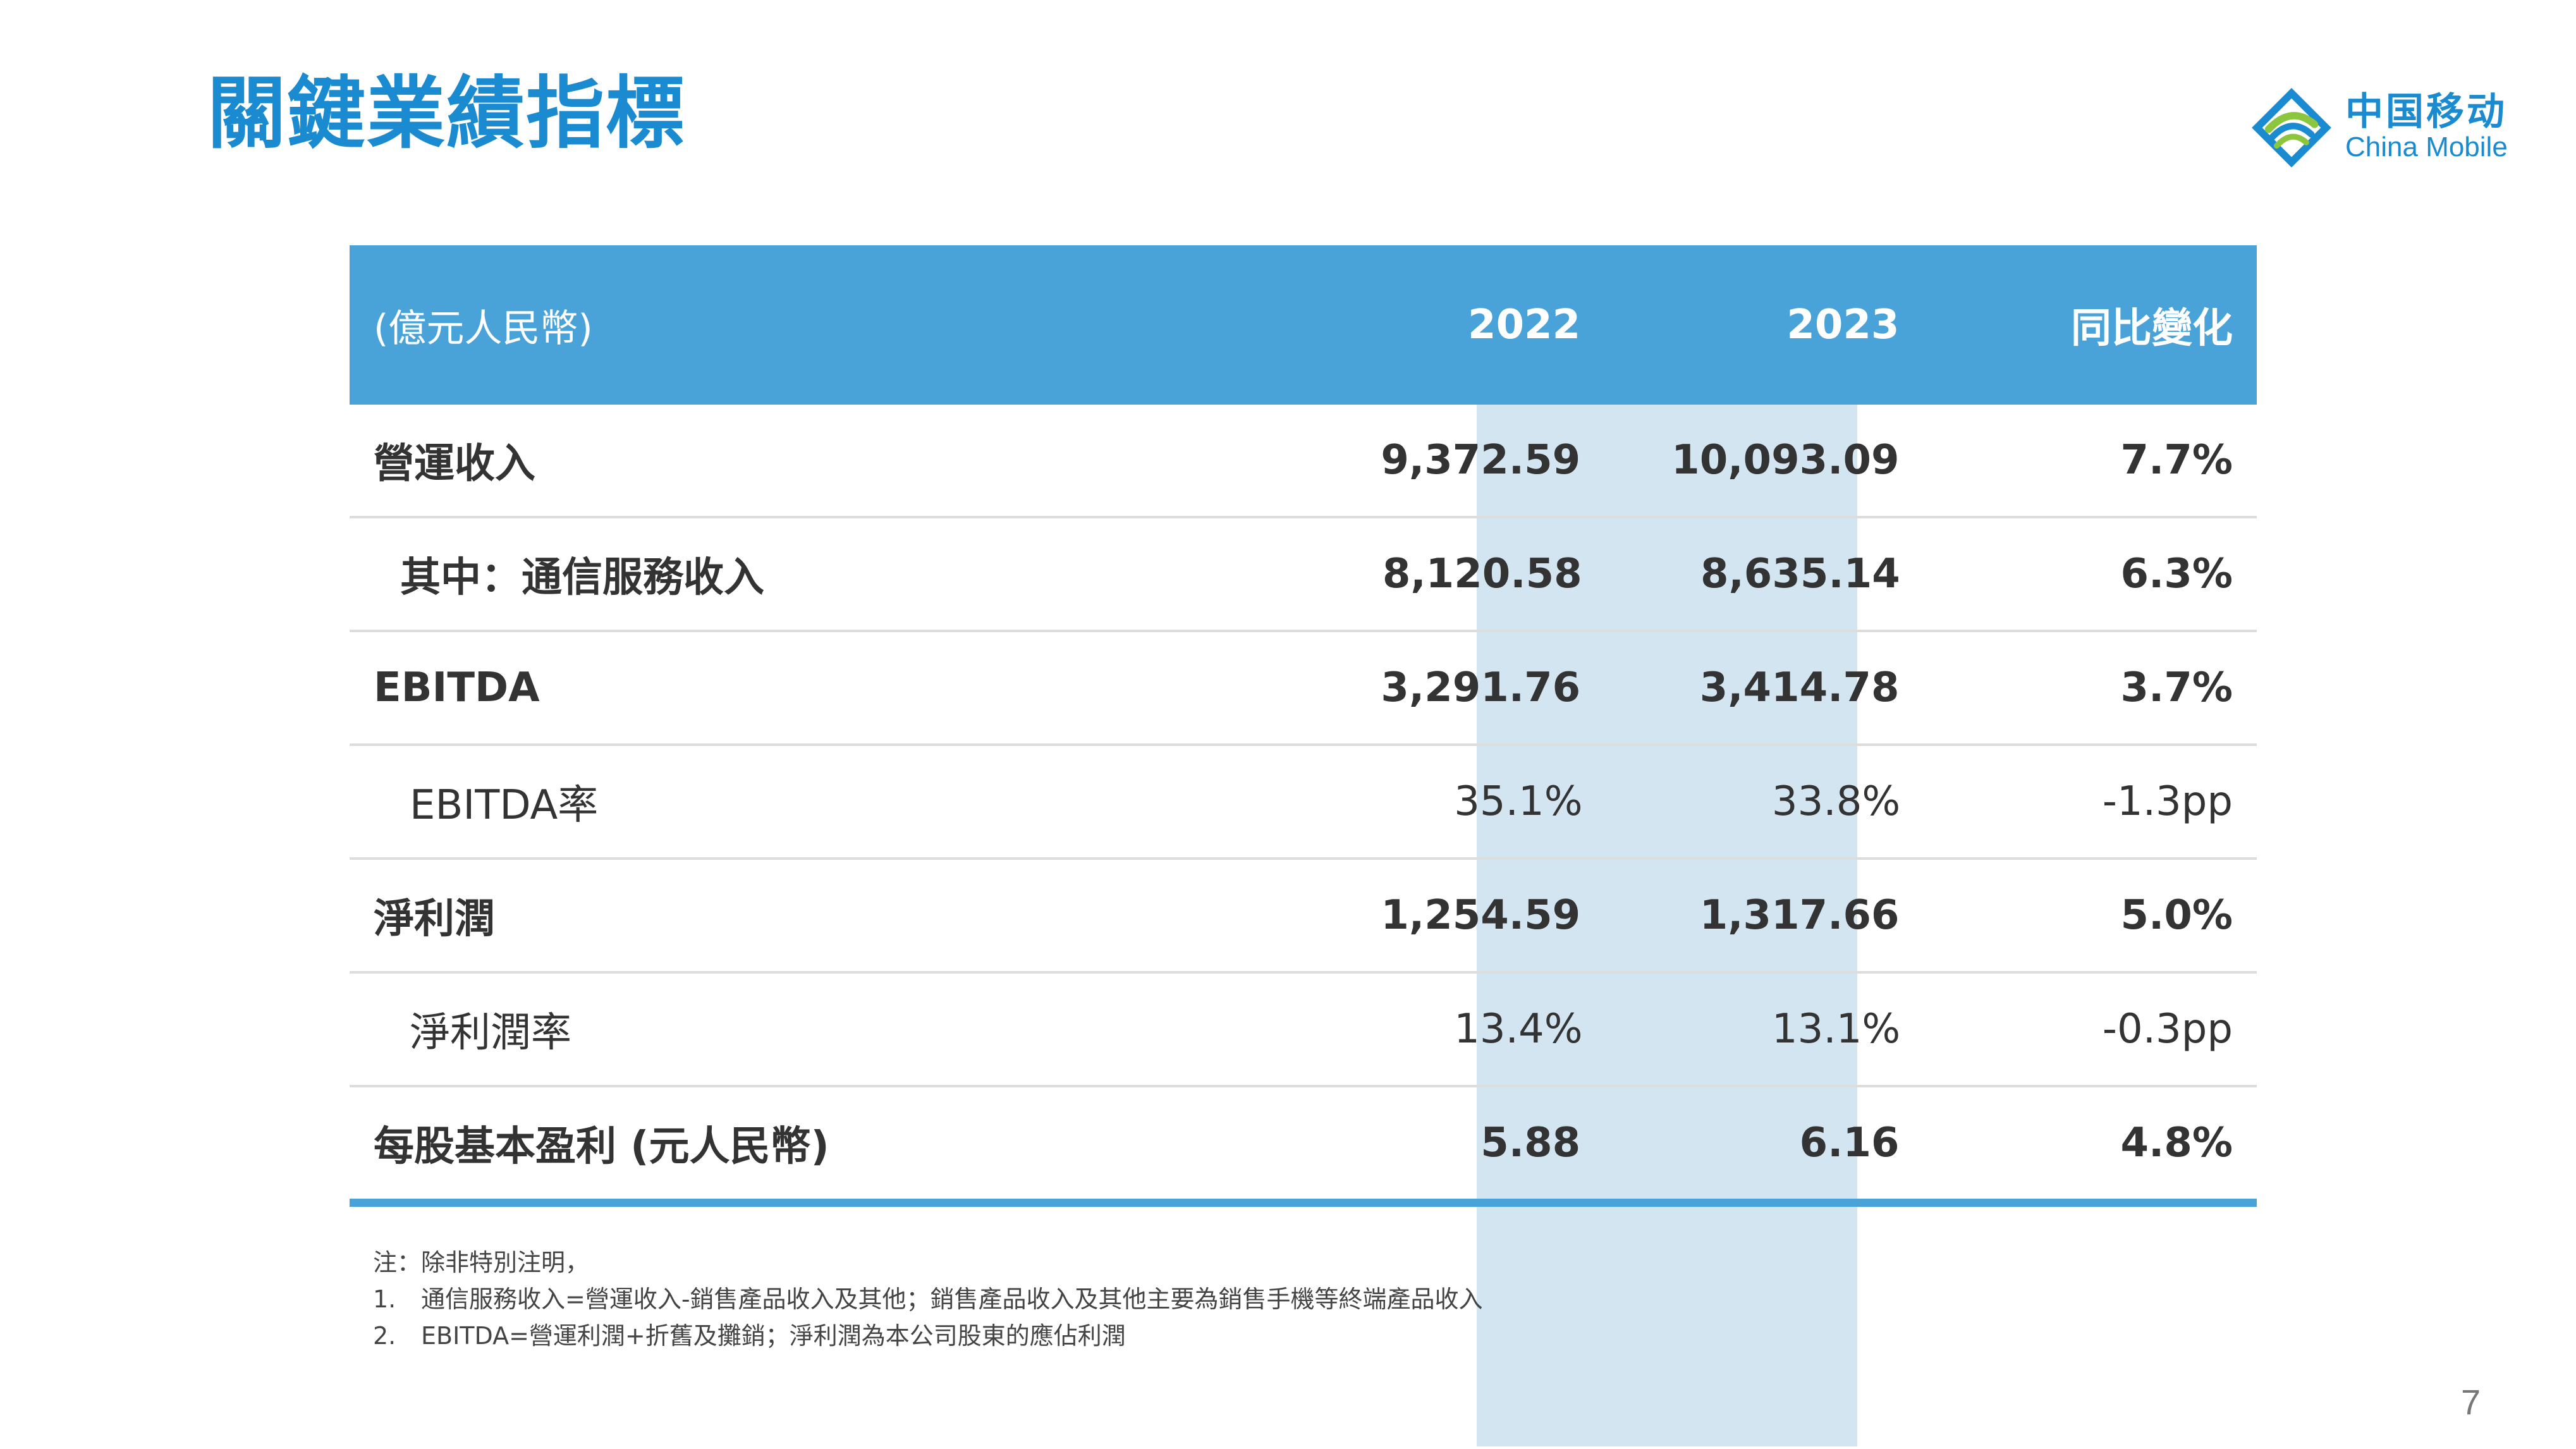 The image size is (2576, 1449). What do you see at coordinates (1800, 574) in the screenshot?
I see `cell-2023: 8,635.14` at bounding box center [1800, 574].